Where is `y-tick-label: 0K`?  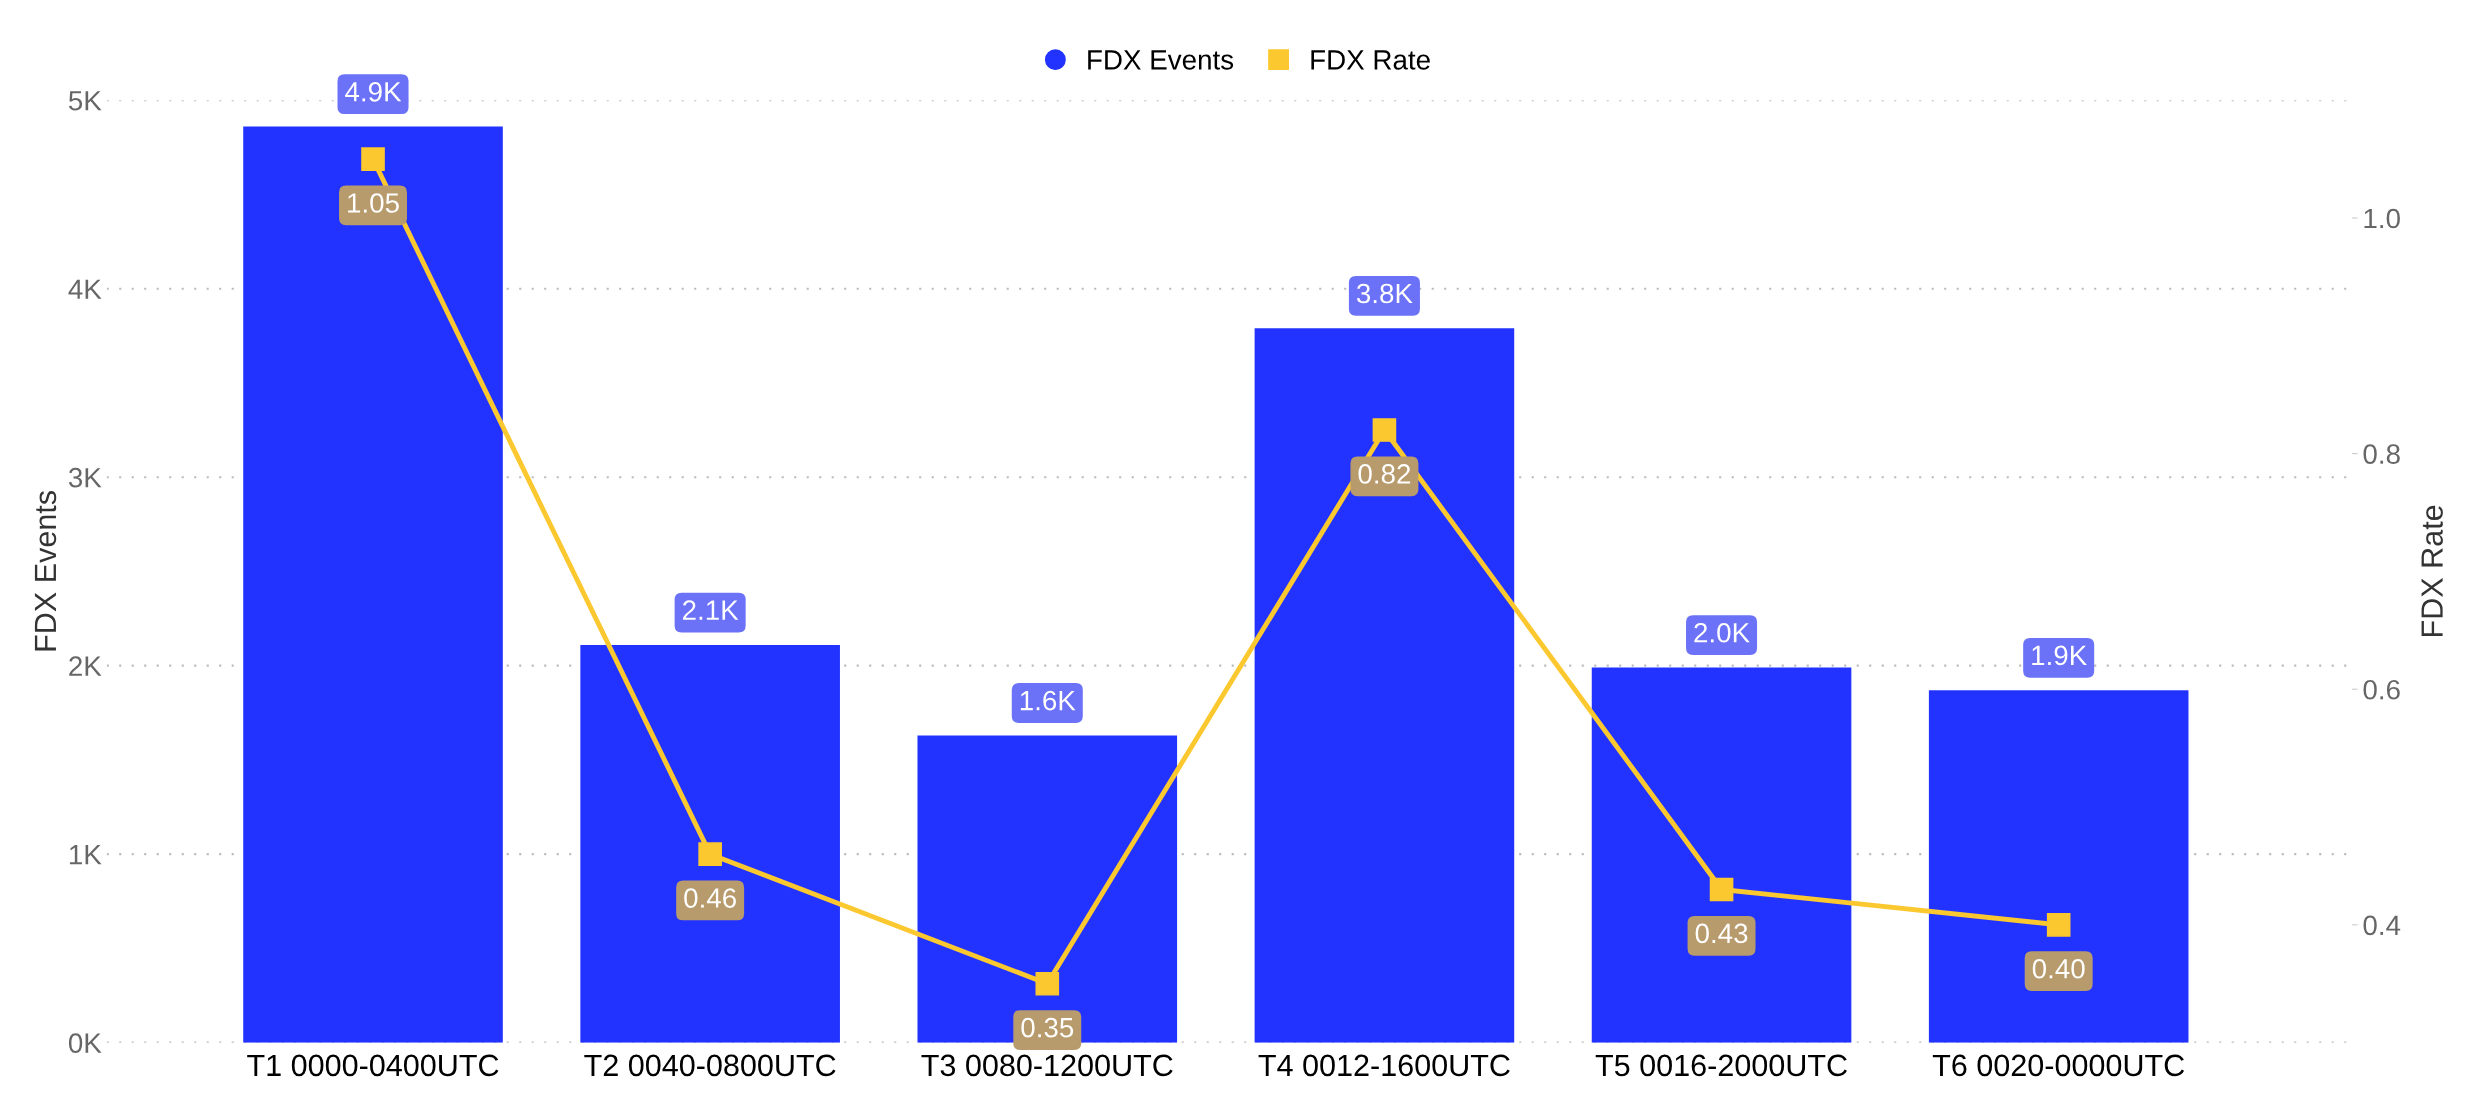
y-tick-label: 0K is located at coordinates (85, 1043).